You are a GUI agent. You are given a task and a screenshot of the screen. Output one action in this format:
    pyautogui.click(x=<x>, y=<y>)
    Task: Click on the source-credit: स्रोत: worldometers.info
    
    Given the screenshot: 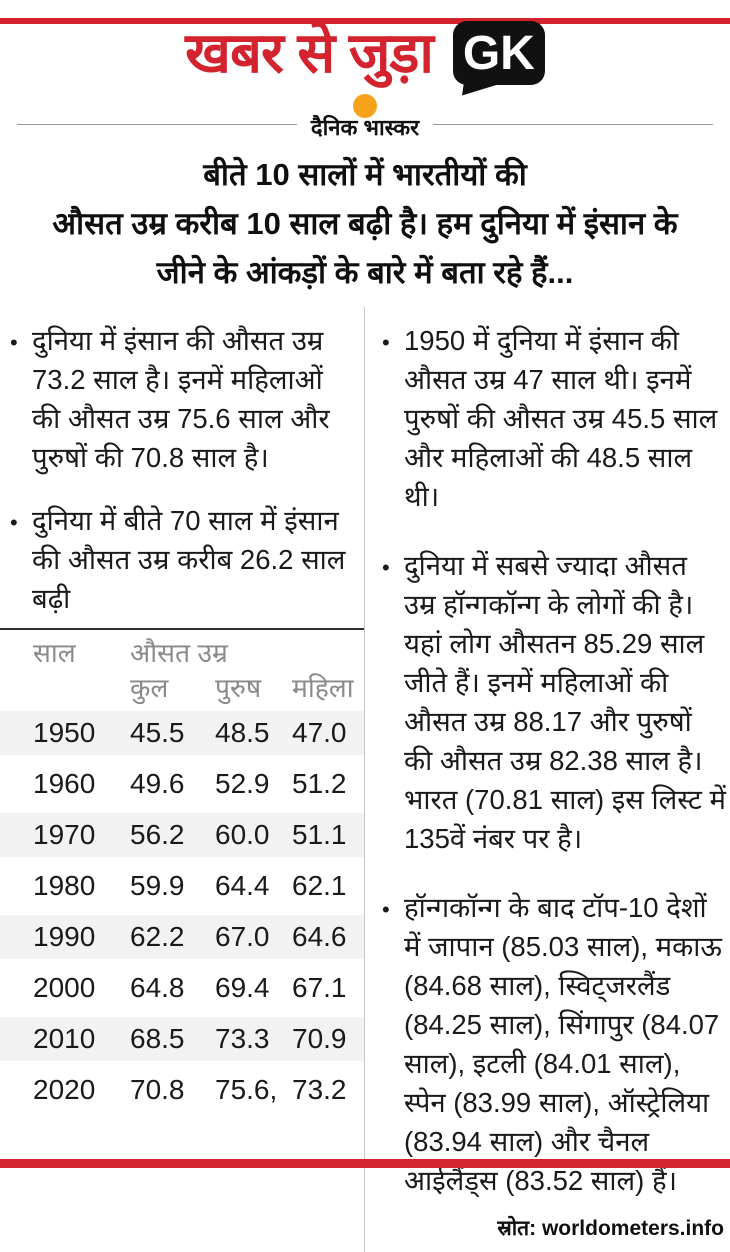 What is the action you would take?
    pyautogui.click(x=610, y=1228)
    